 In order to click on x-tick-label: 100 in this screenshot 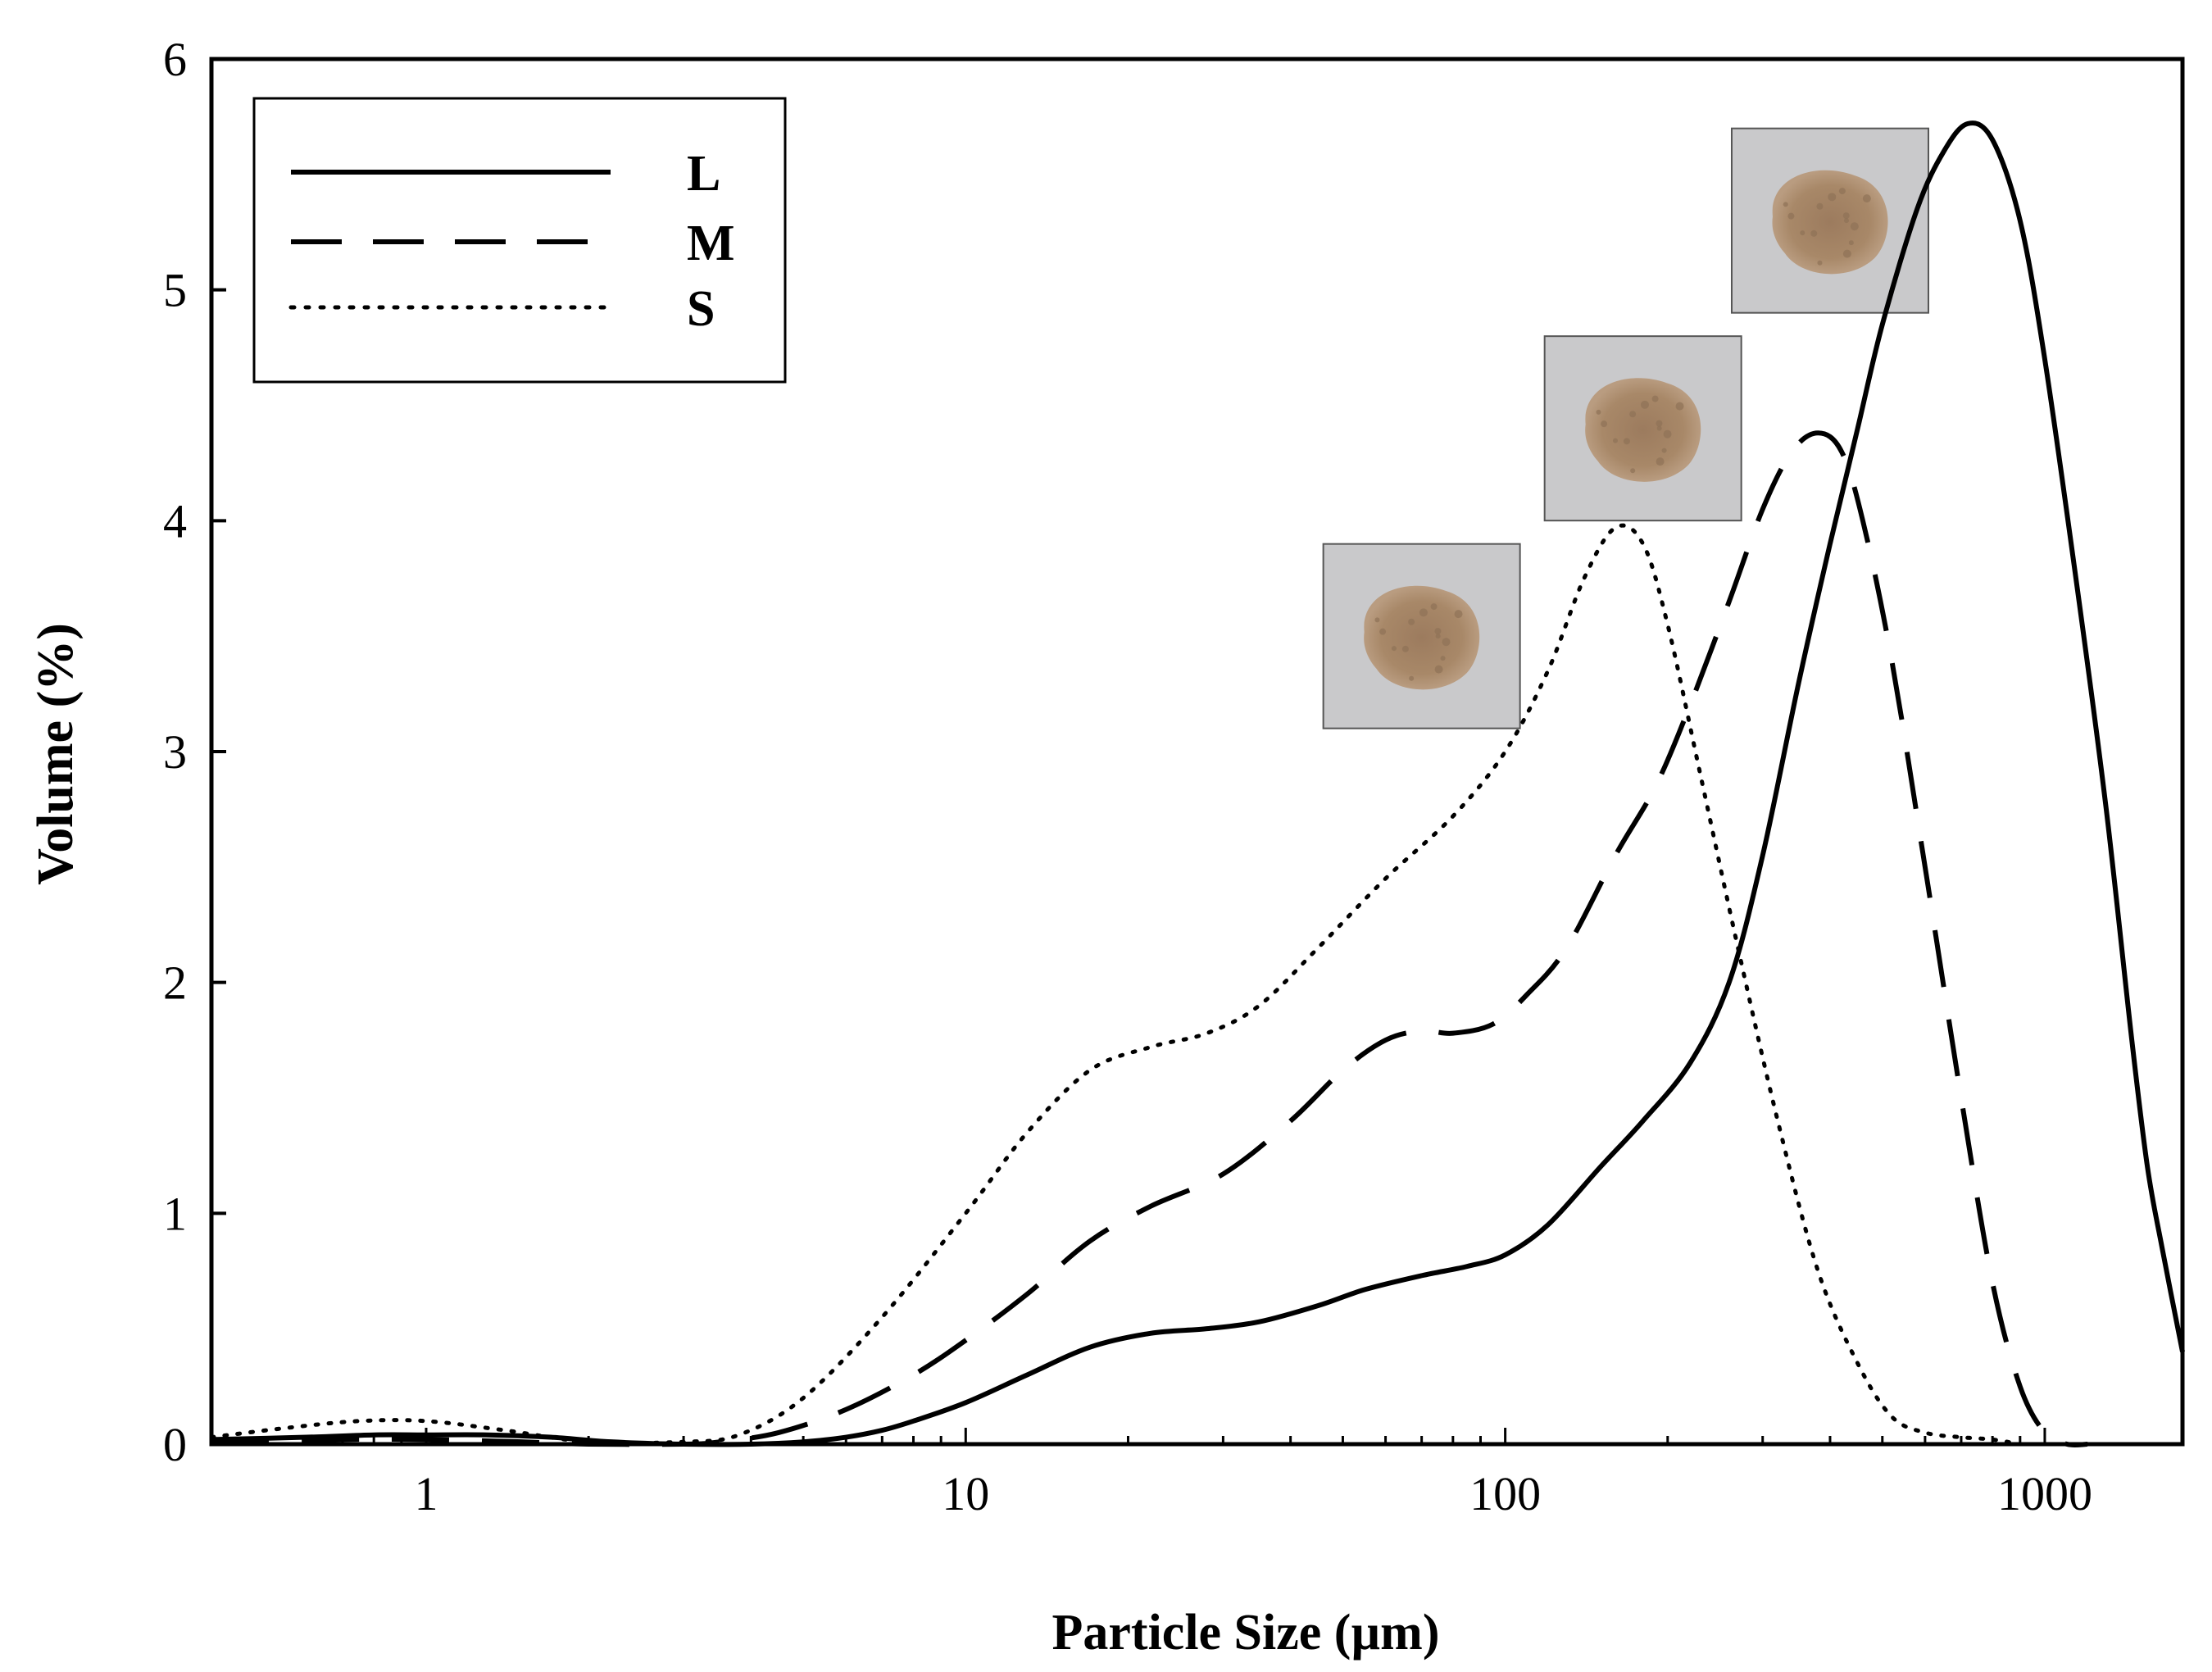, I will do `click(1505, 1493)`.